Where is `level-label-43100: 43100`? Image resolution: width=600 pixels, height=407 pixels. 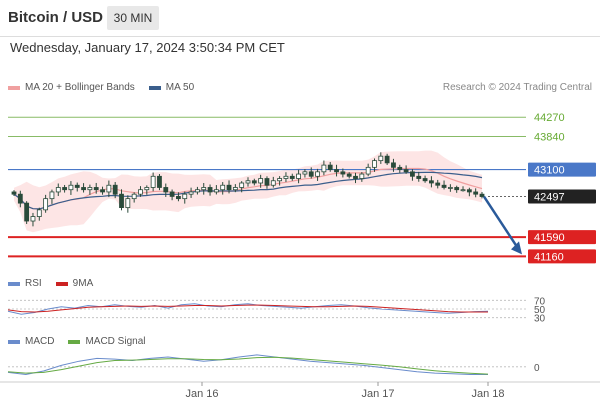
level-label-43100: 43100 is located at coordinates (549, 171).